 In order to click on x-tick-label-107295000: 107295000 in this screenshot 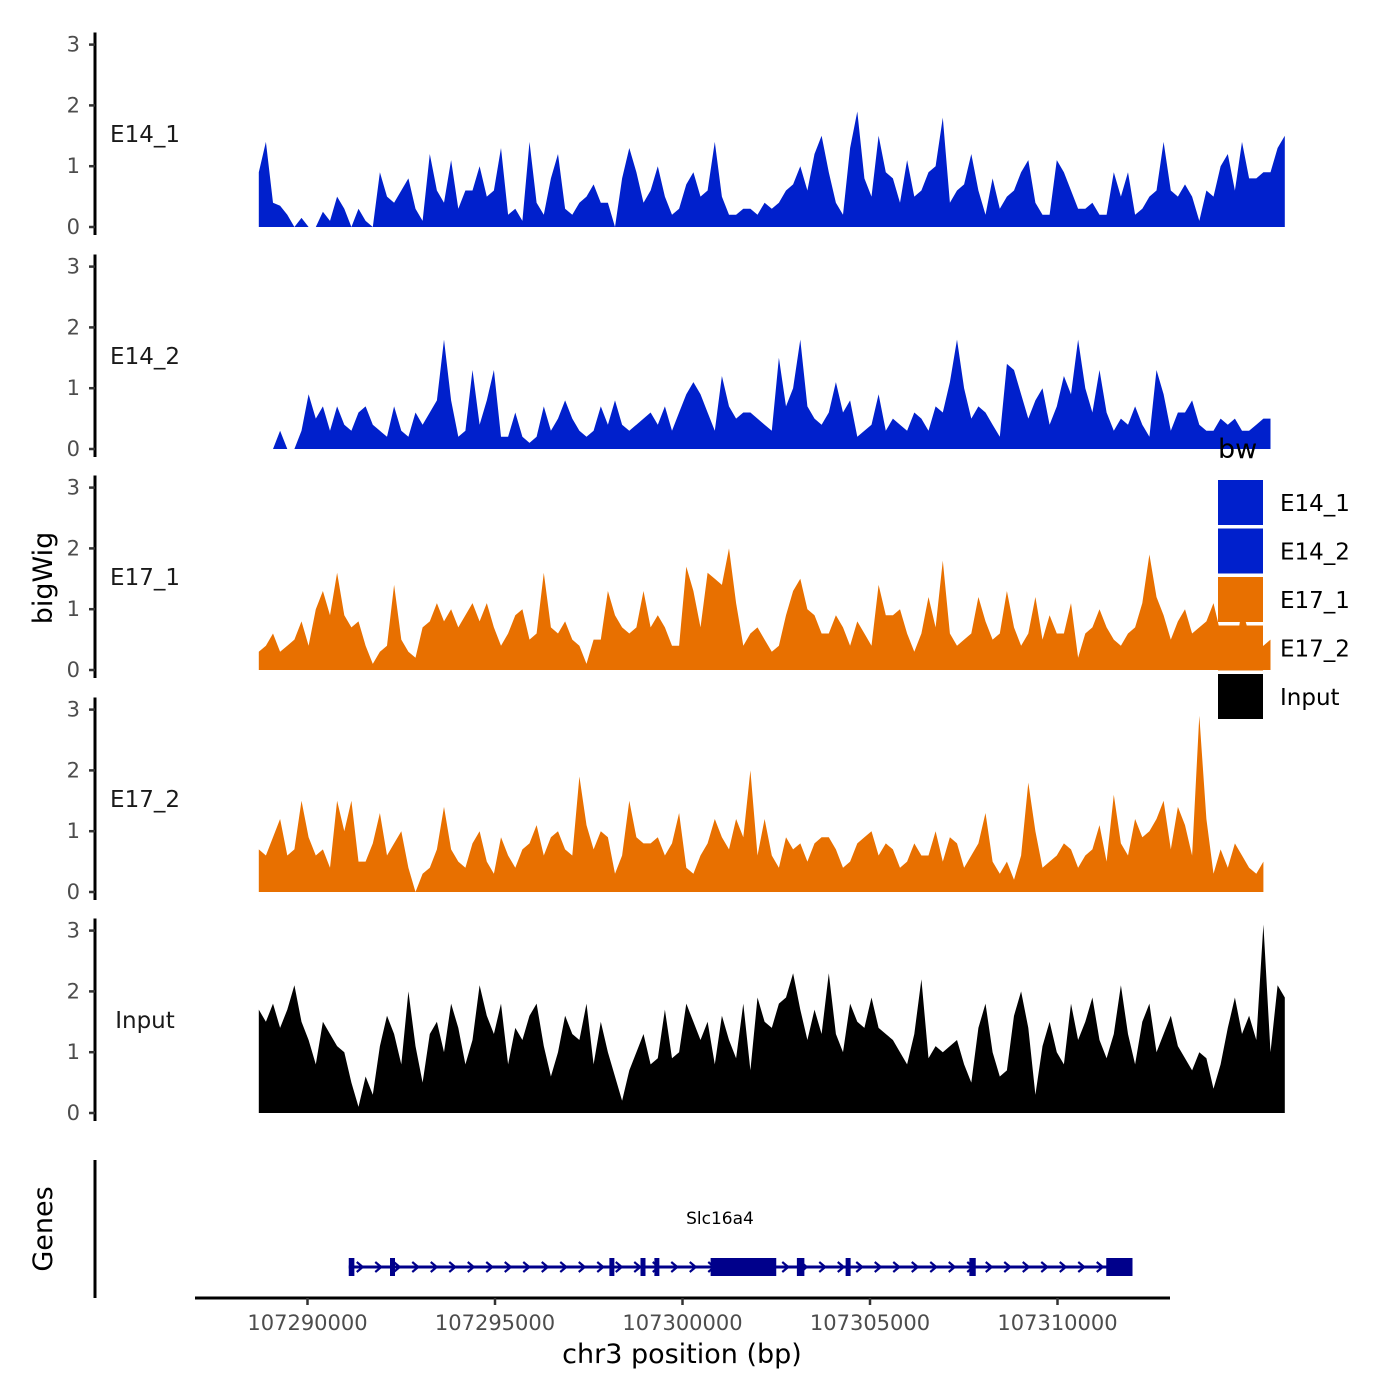, I will do `click(495, 1323)`.